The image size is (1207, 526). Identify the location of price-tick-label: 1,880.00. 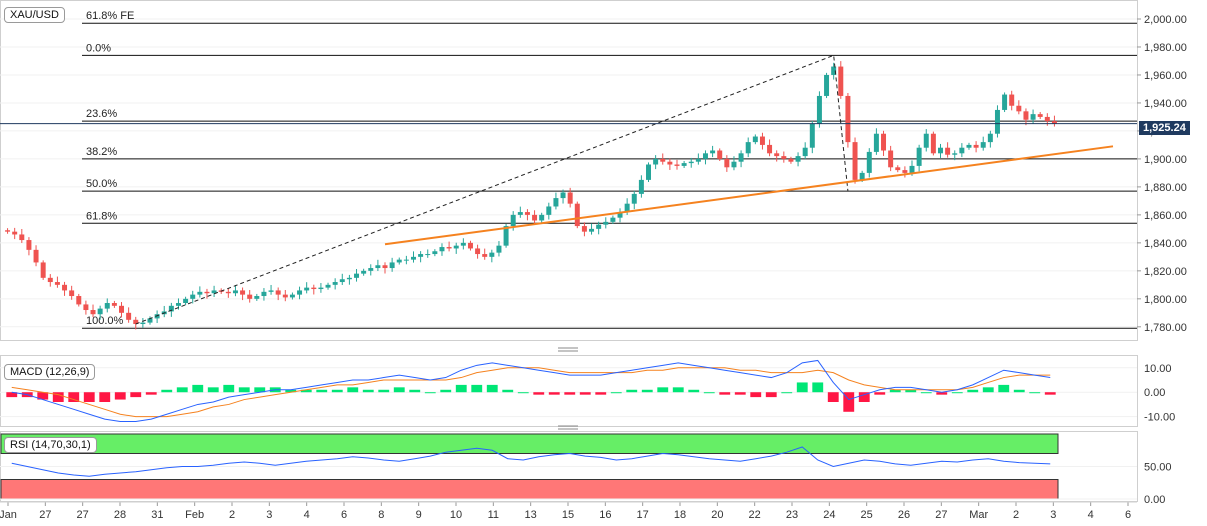
(1165, 188).